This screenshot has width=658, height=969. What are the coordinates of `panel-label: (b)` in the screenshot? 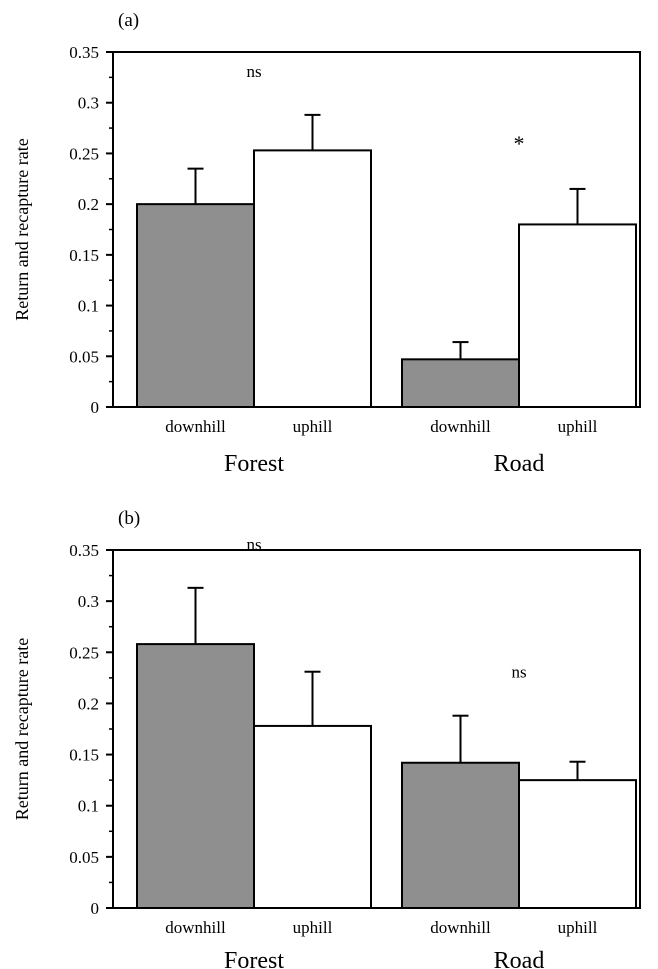 It's located at (129, 518).